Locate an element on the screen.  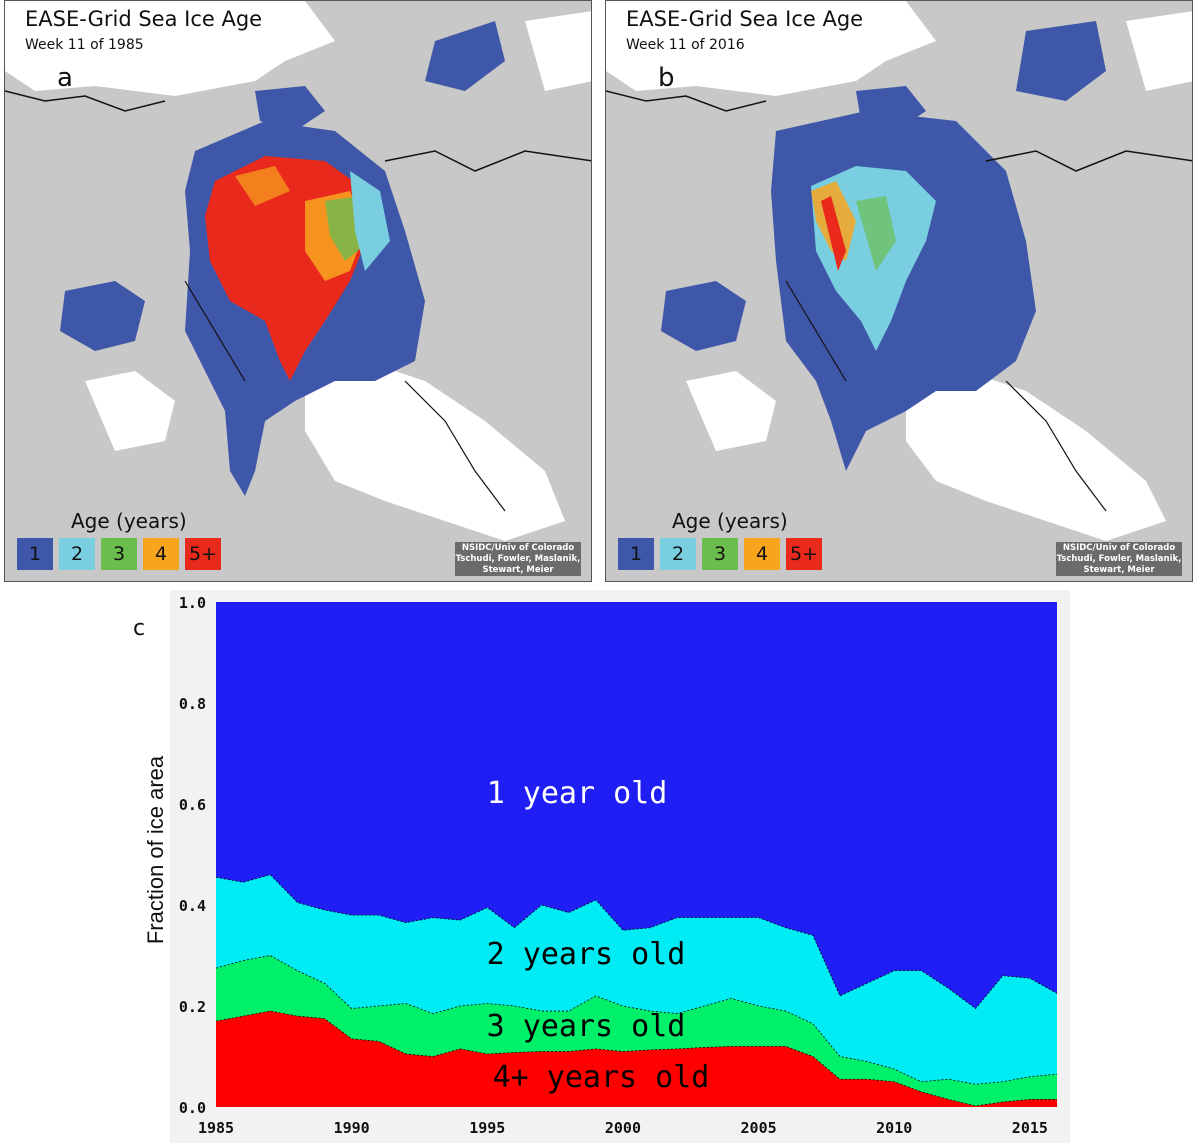
map-week: Week 11 of 1985 is located at coordinates (84, 45).